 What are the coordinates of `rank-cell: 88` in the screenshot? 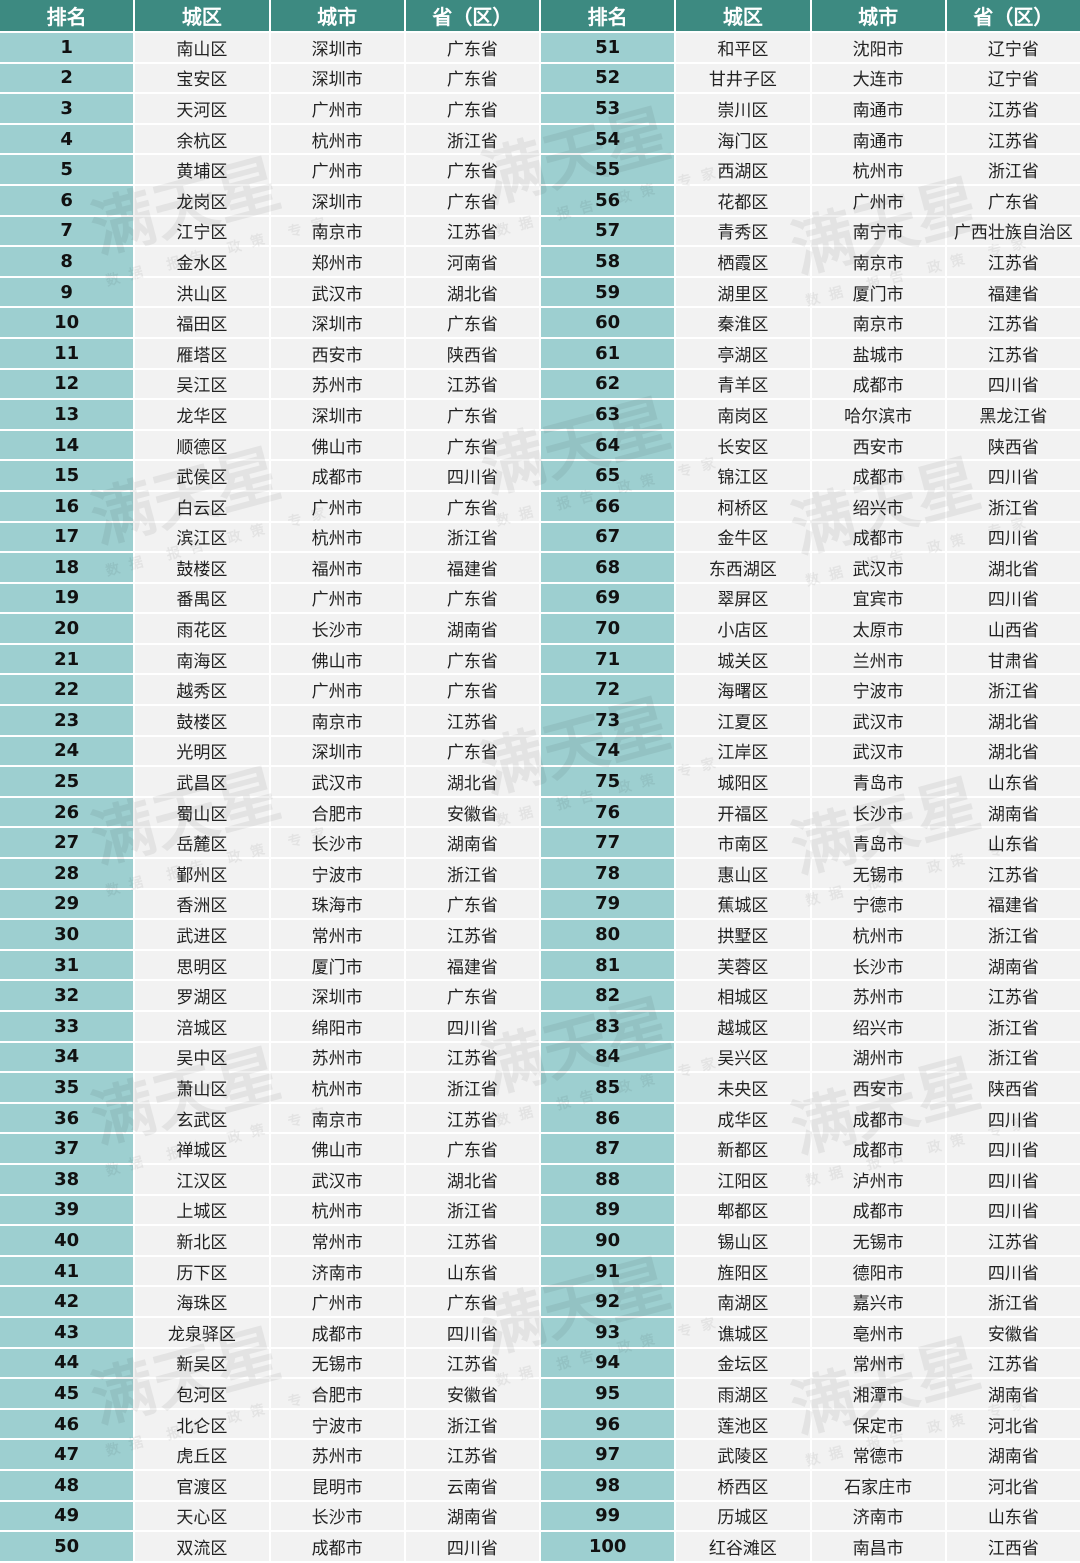 It's located at (608, 1179).